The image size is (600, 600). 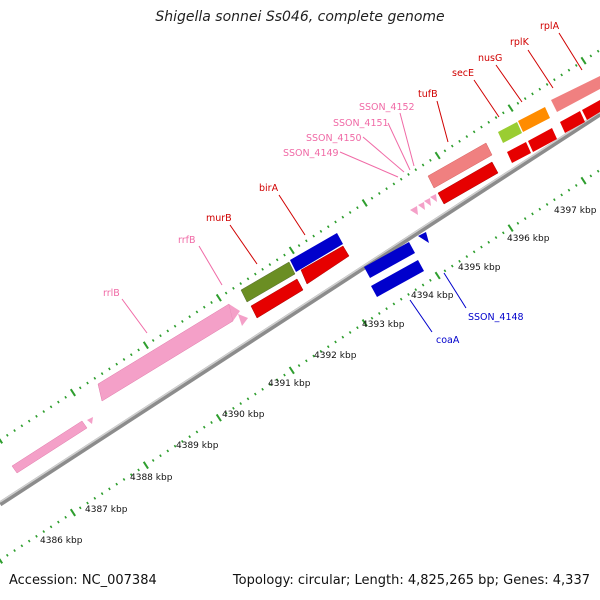 What do you see at coordinates (311, 153) in the screenshot?
I see `gene-label: SSON_4149` at bounding box center [311, 153].